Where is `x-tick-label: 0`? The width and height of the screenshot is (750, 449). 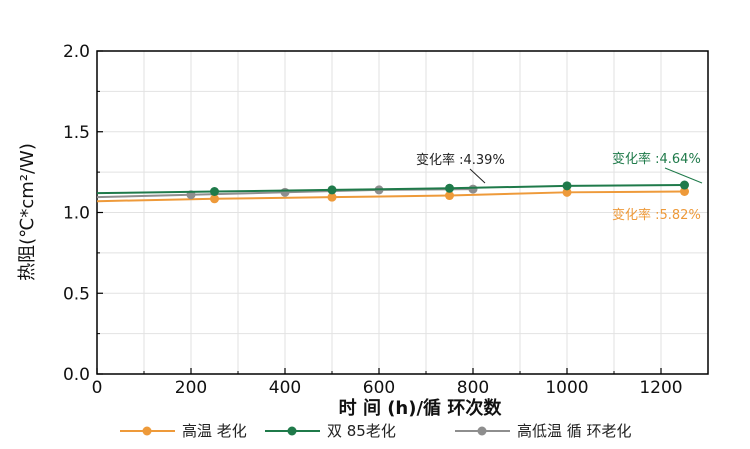 x-tick-label: 0 is located at coordinates (97, 388).